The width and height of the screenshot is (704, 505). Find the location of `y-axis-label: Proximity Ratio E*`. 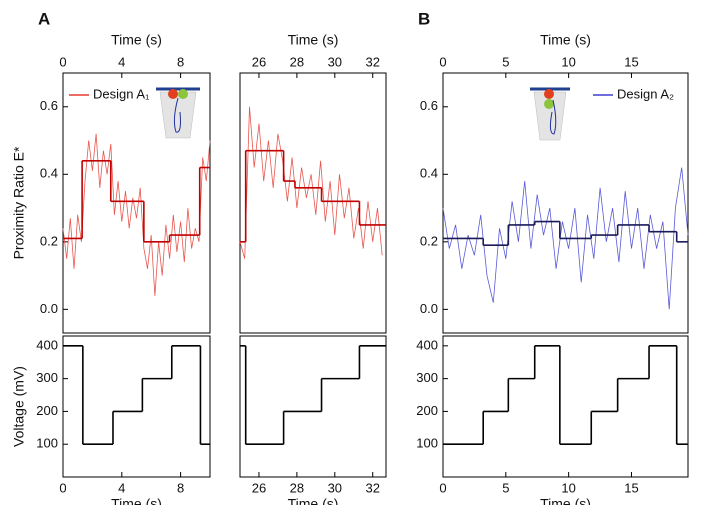

y-axis-label: Proximity Ratio E* is located at coordinates (19, 202).